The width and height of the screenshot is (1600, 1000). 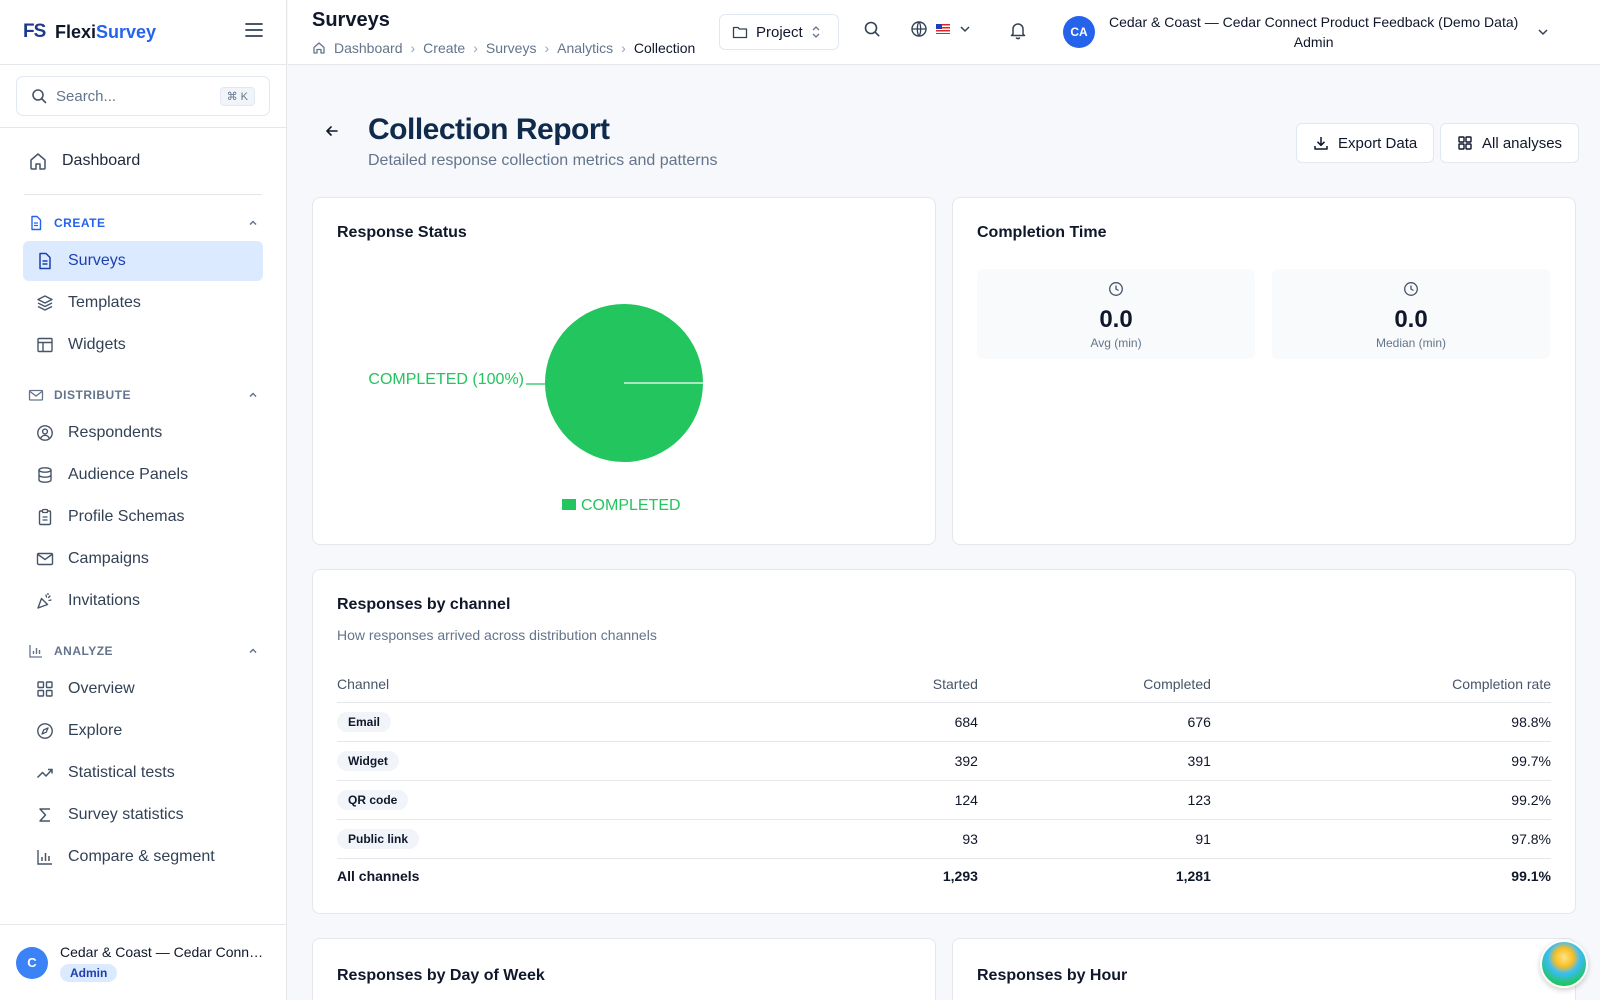 I want to click on breadcrumb-collection: Collection, so click(x=664, y=48).